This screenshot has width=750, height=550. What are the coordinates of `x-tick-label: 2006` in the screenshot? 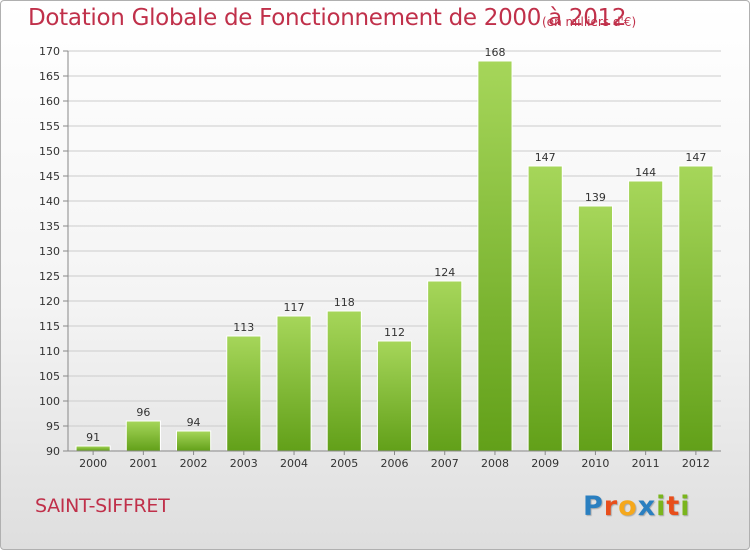 It's located at (395, 463).